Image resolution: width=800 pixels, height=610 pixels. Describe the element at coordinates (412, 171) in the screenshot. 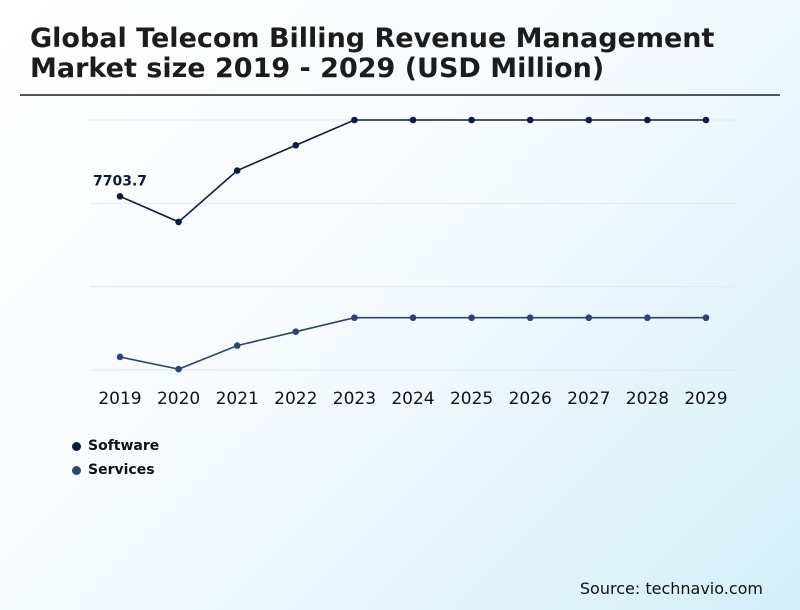

I see `series-line-software` at that location.